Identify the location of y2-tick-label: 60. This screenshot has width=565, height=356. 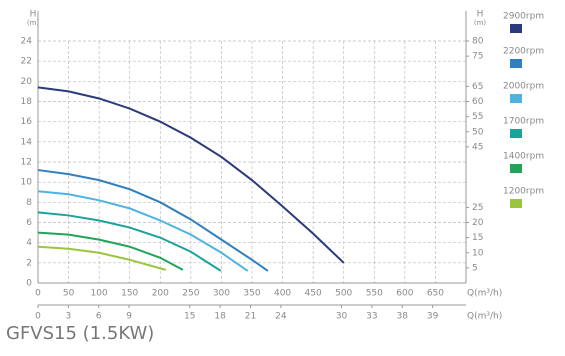
(478, 102).